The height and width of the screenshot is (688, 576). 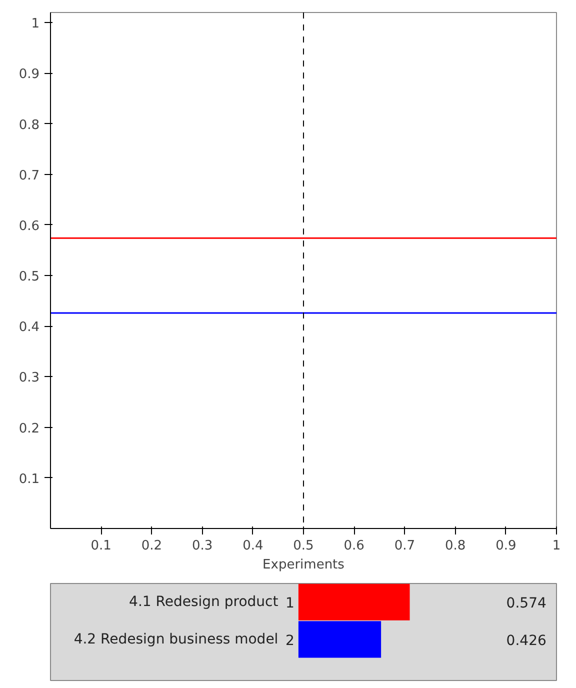 I want to click on text: 2, so click(x=289, y=640).